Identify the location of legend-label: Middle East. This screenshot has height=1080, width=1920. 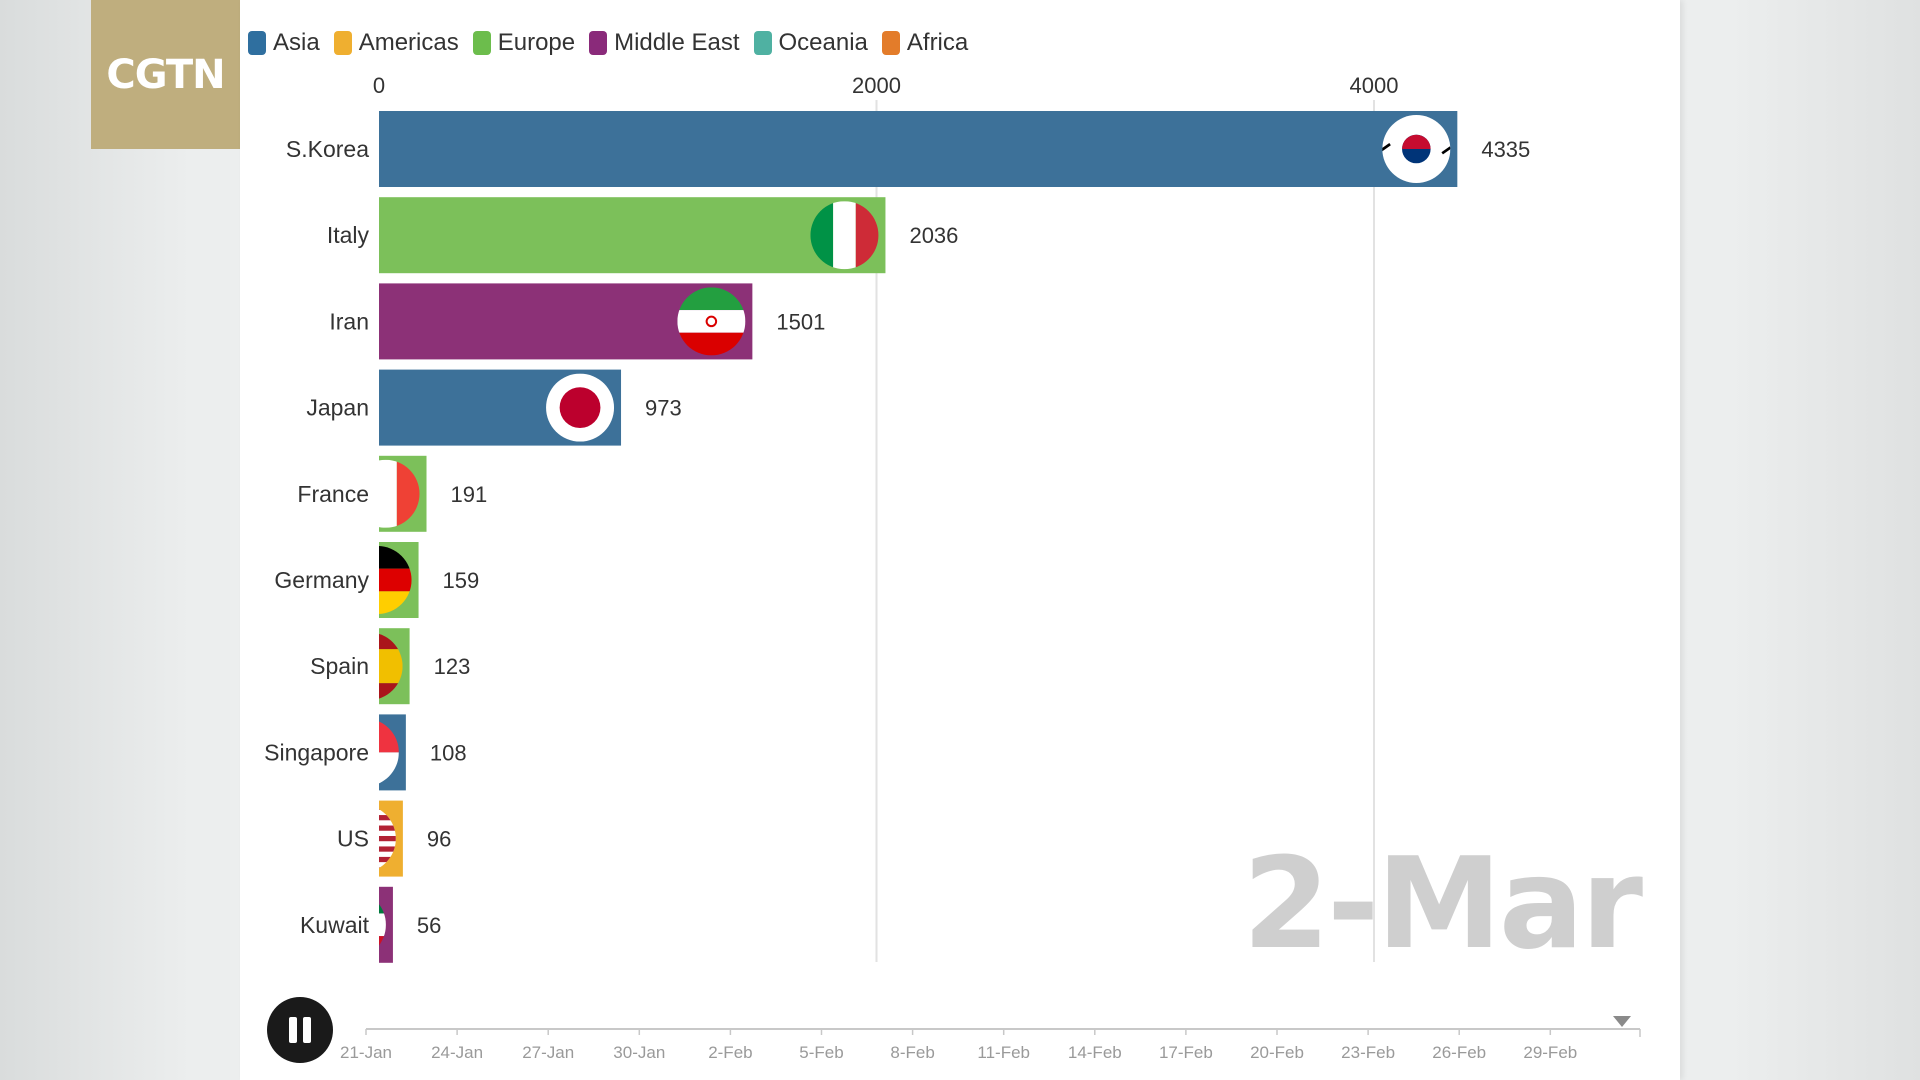
(677, 42).